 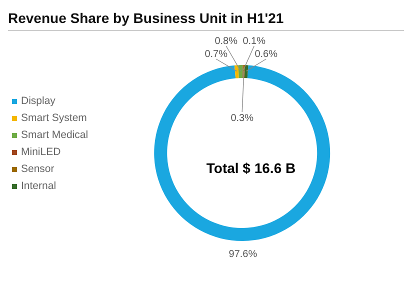 I want to click on data-label: 0.3%, so click(x=242, y=118).